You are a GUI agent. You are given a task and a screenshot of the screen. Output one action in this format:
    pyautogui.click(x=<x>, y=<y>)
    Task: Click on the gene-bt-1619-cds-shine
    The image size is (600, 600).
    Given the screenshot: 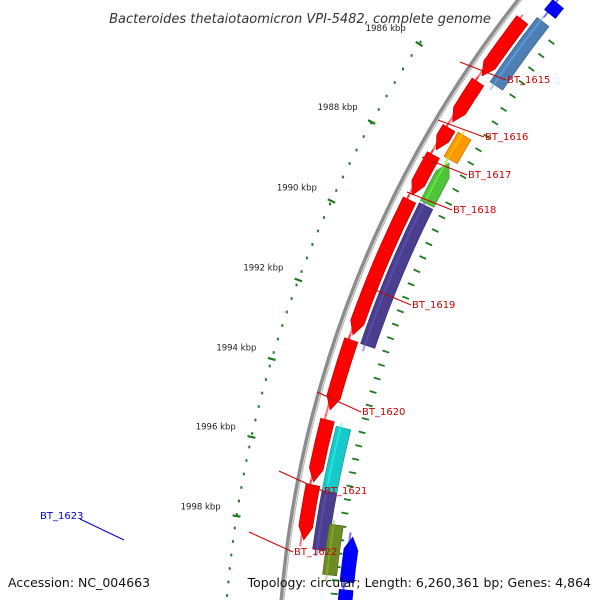 What is the action you would take?
    pyautogui.click(x=394, y=276)
    